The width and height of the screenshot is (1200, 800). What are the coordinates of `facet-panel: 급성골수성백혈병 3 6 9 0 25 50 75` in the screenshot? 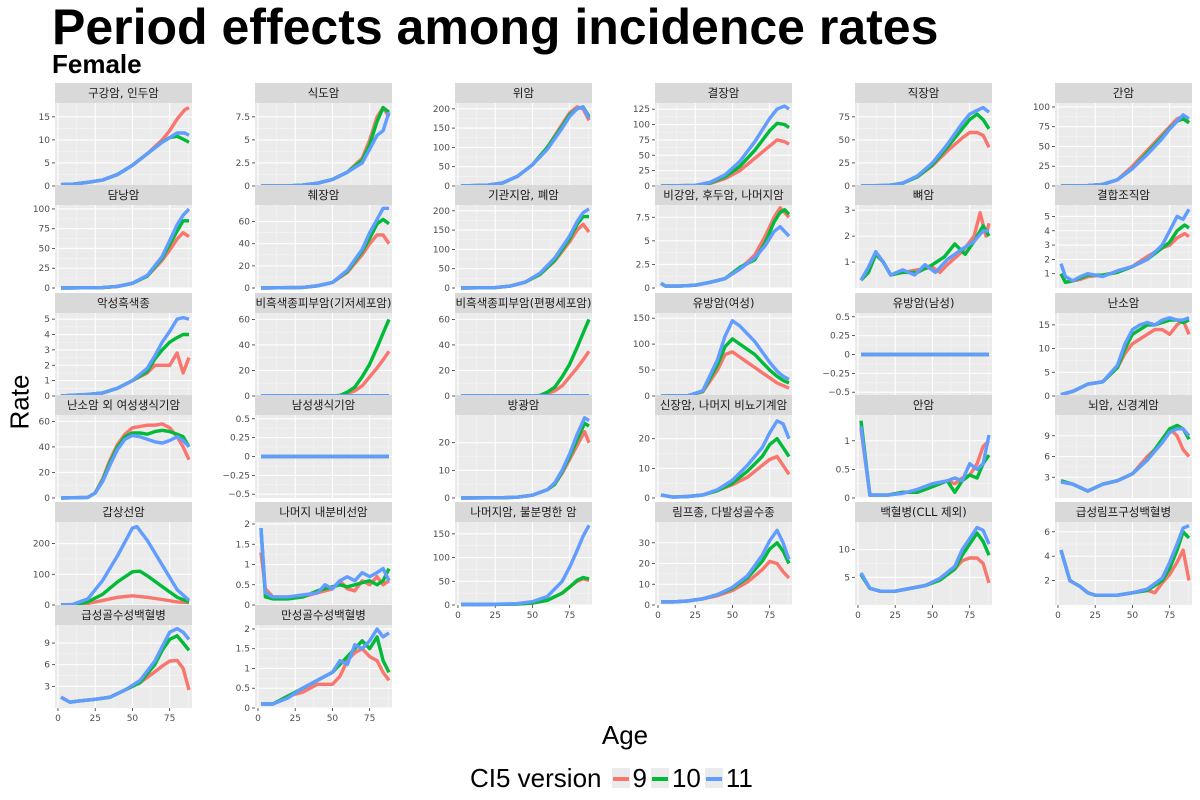 It's located at (118, 664).